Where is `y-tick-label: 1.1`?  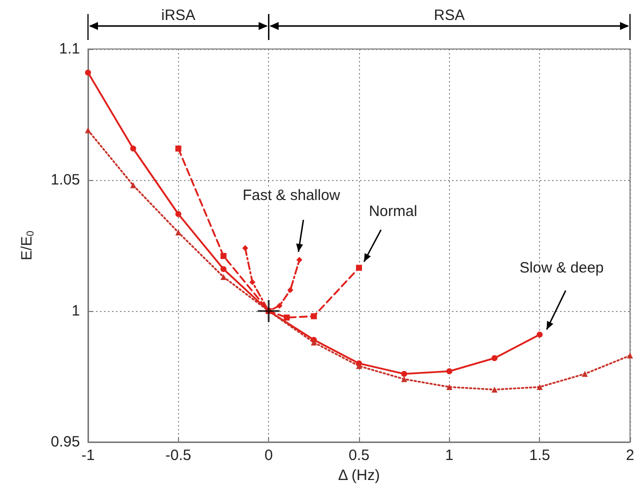 y-tick-label: 1.1 is located at coordinates (69, 49).